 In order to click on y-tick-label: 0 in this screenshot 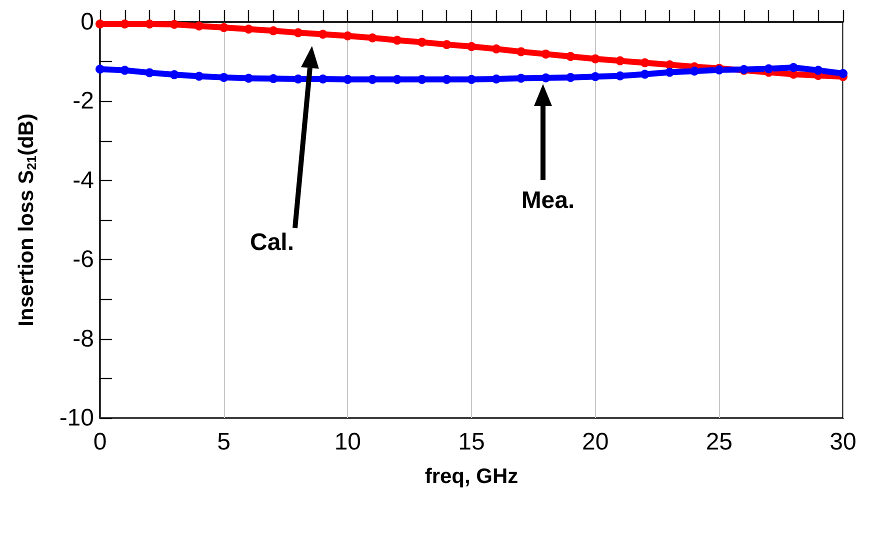, I will do `click(87, 22)`.